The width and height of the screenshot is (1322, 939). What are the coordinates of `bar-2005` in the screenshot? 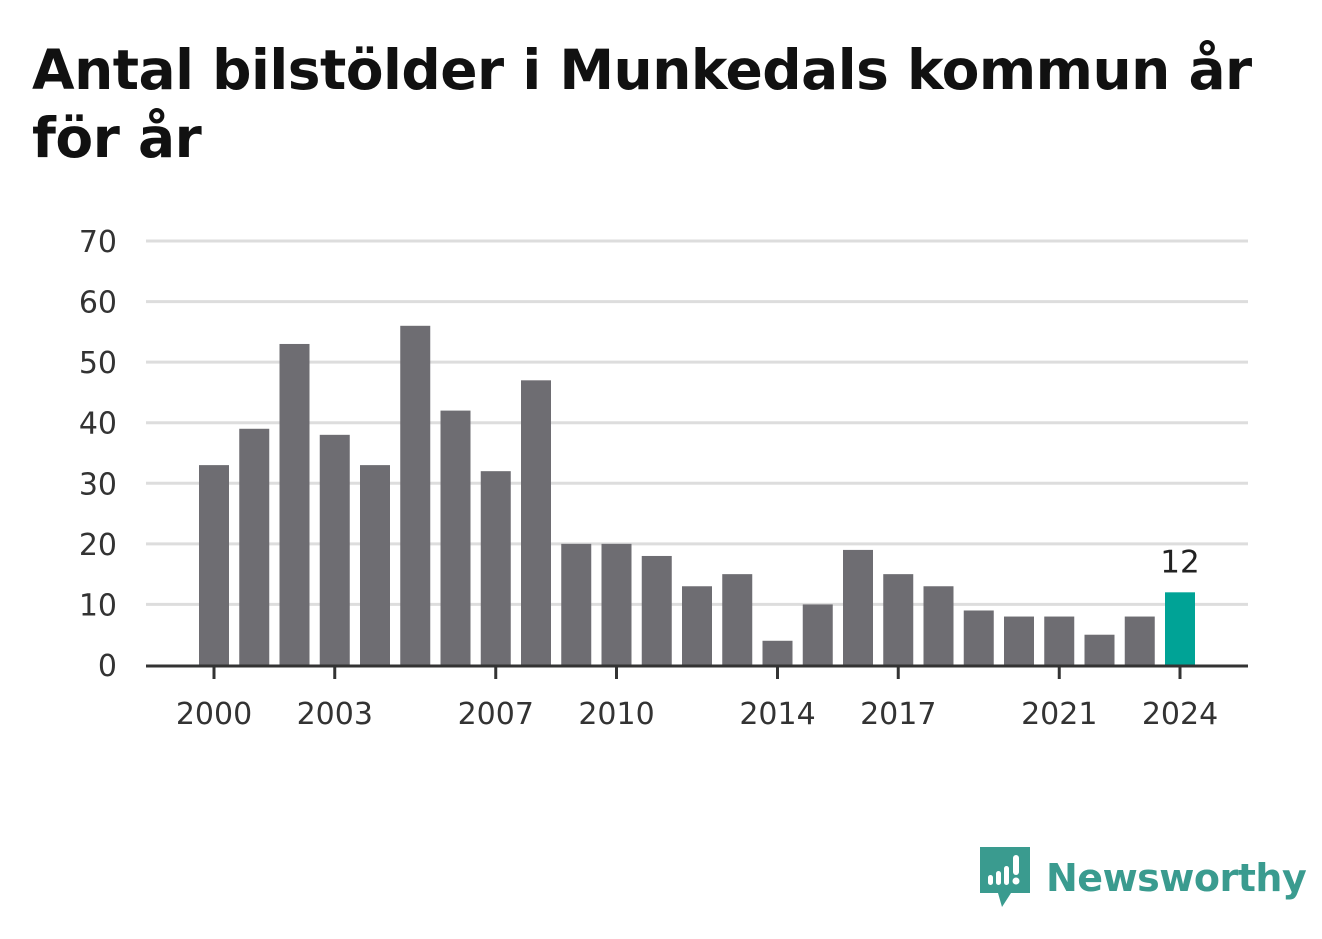 It's located at (415, 495).